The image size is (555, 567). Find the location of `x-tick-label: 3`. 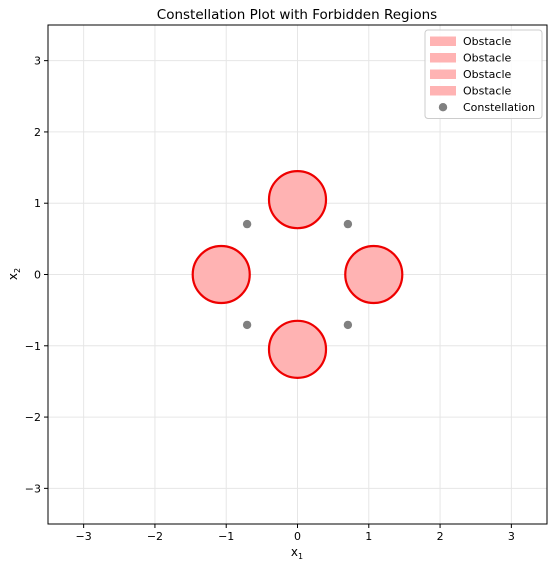

x-tick-label: 3 is located at coordinates (511, 536).